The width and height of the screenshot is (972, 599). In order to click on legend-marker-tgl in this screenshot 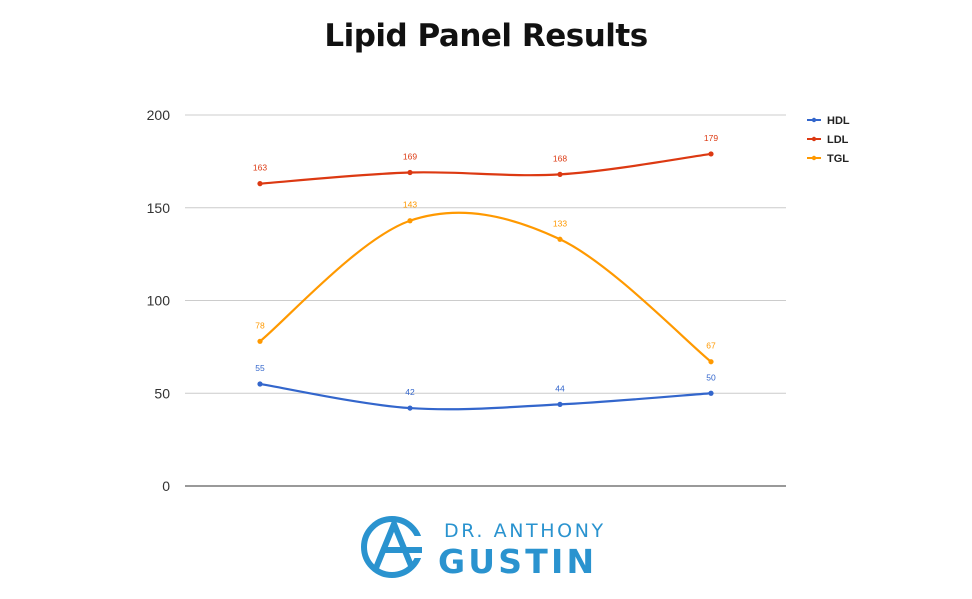, I will do `click(814, 158)`.